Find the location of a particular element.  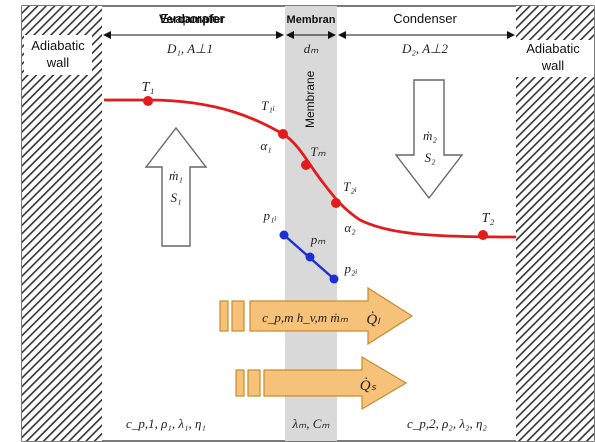

membrane-properties-label: λₘ, Cₘ is located at coordinates (310, 423).